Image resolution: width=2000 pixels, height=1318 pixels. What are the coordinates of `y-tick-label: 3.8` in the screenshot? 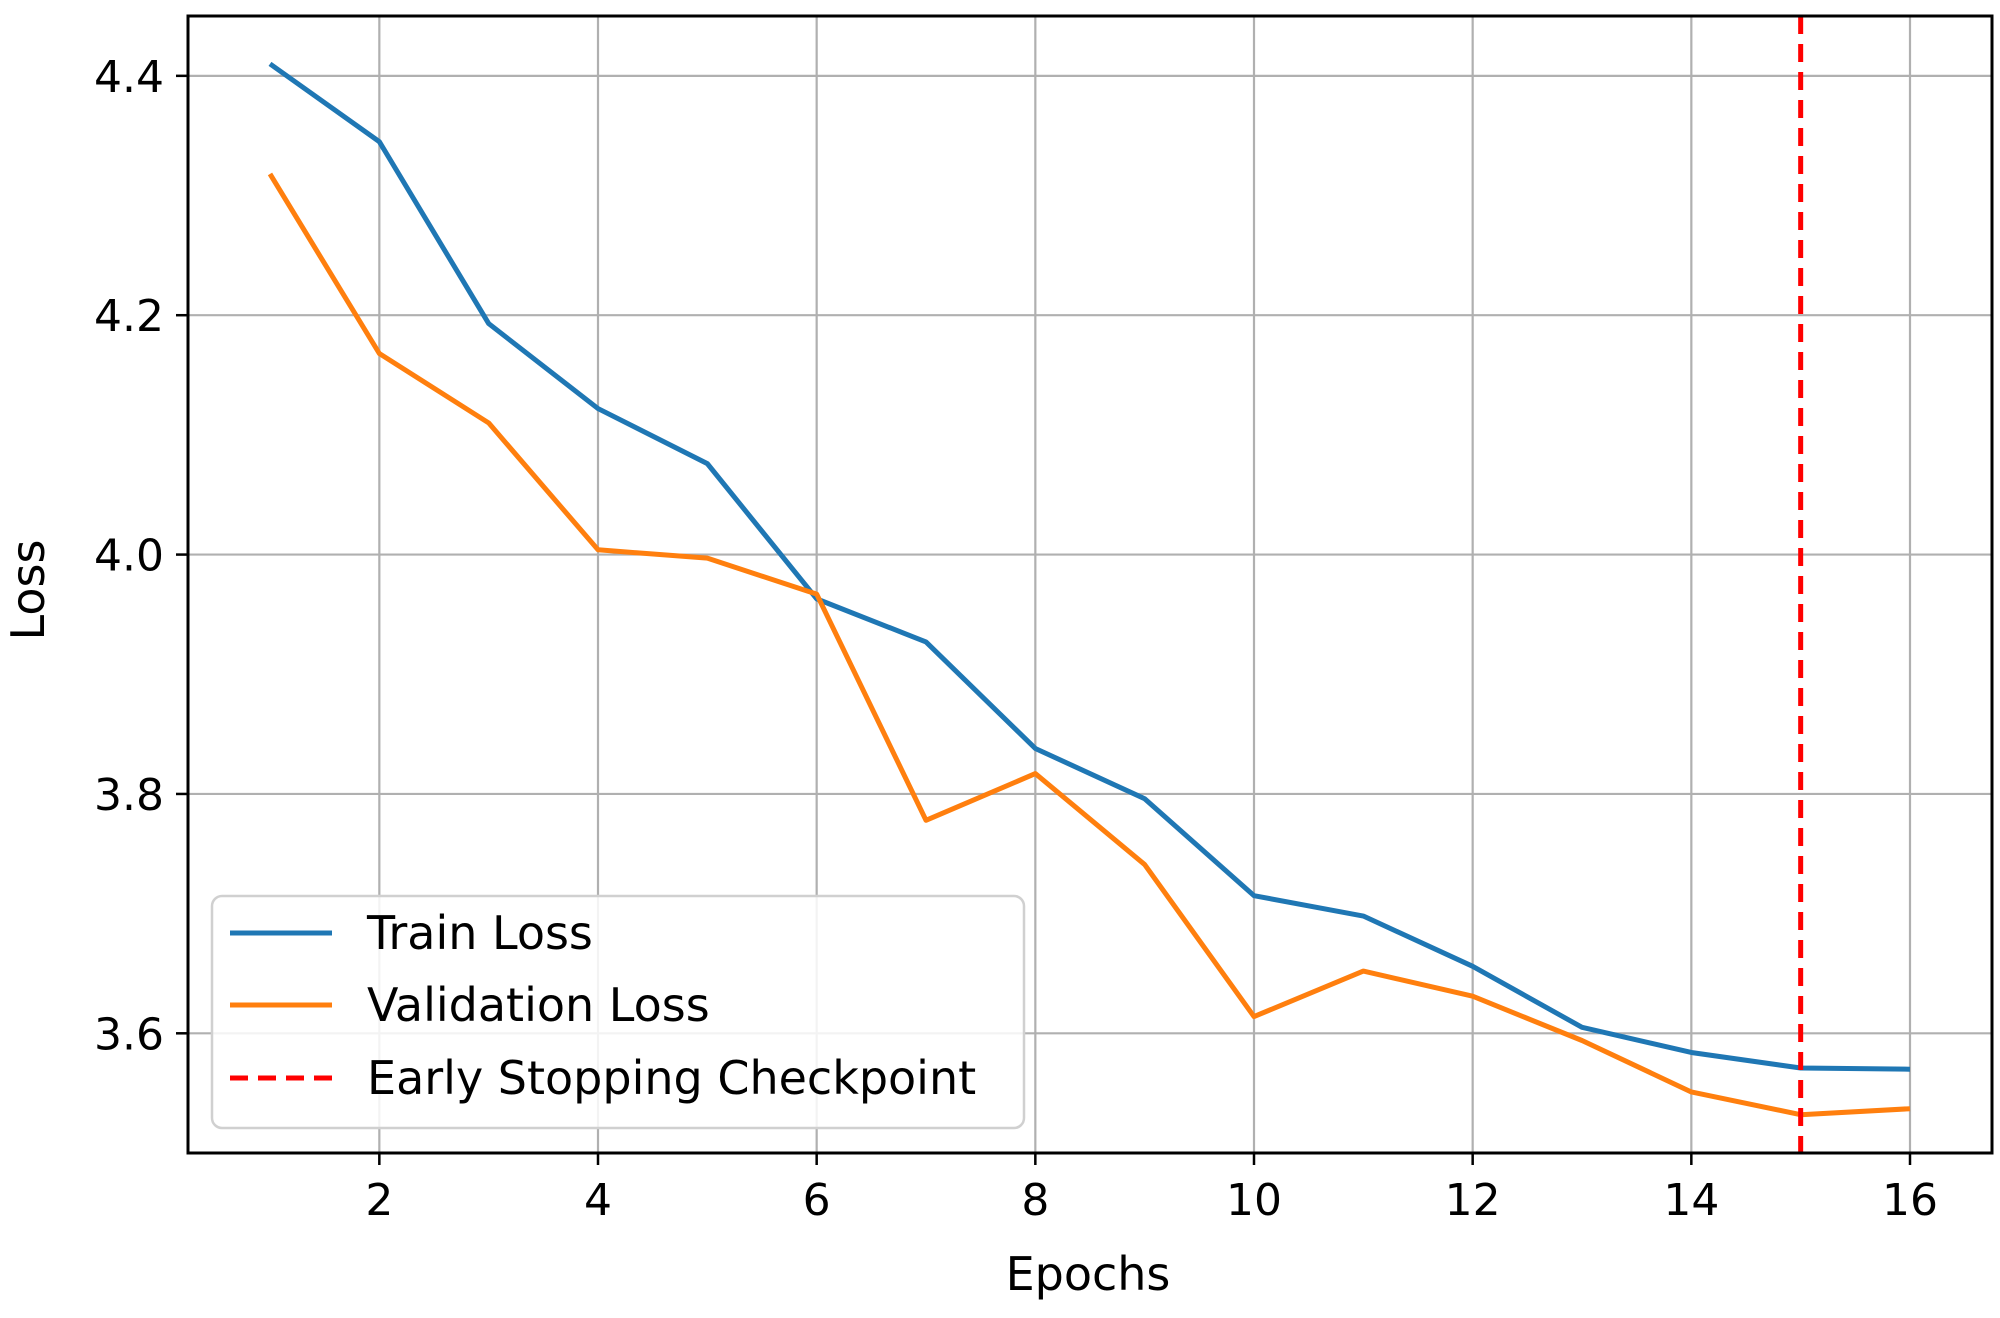 It's located at (129, 795).